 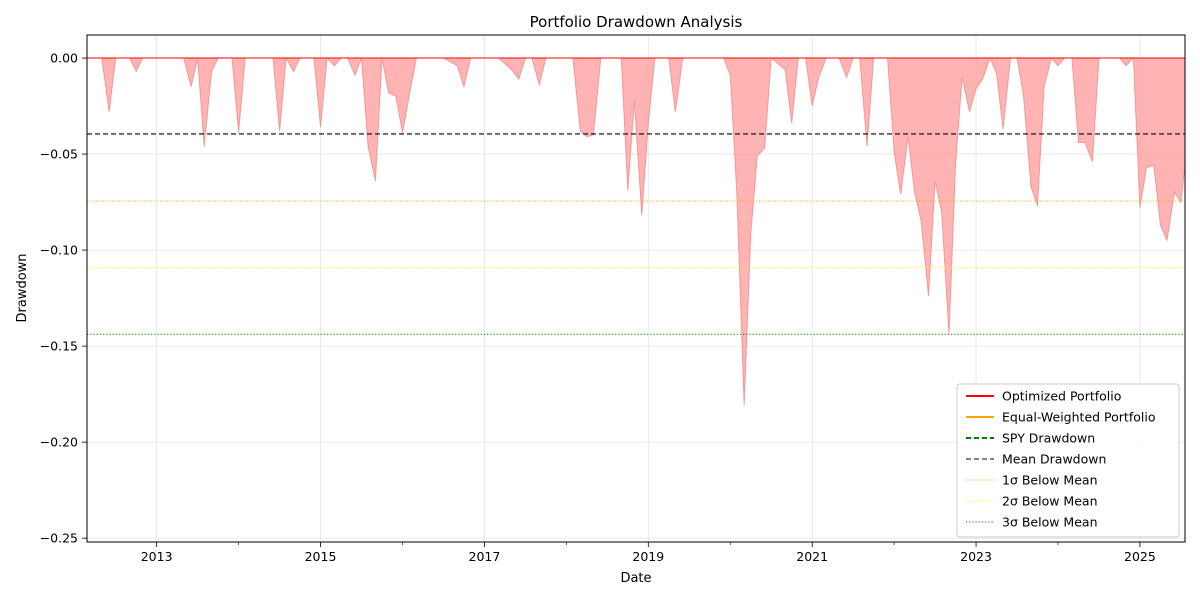 I want to click on x-tick-label: 2013, so click(x=157, y=556).